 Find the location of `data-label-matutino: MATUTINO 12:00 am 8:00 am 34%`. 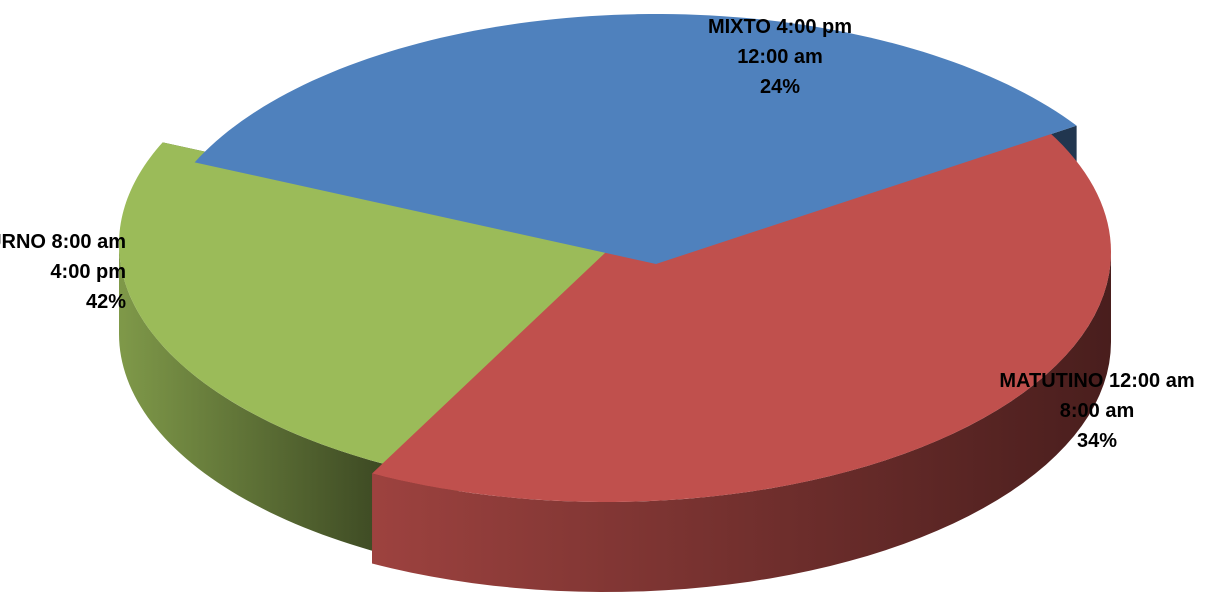

data-label-matutino: MATUTINO 12:00 am 8:00 am 34% is located at coordinates (1096, 411).